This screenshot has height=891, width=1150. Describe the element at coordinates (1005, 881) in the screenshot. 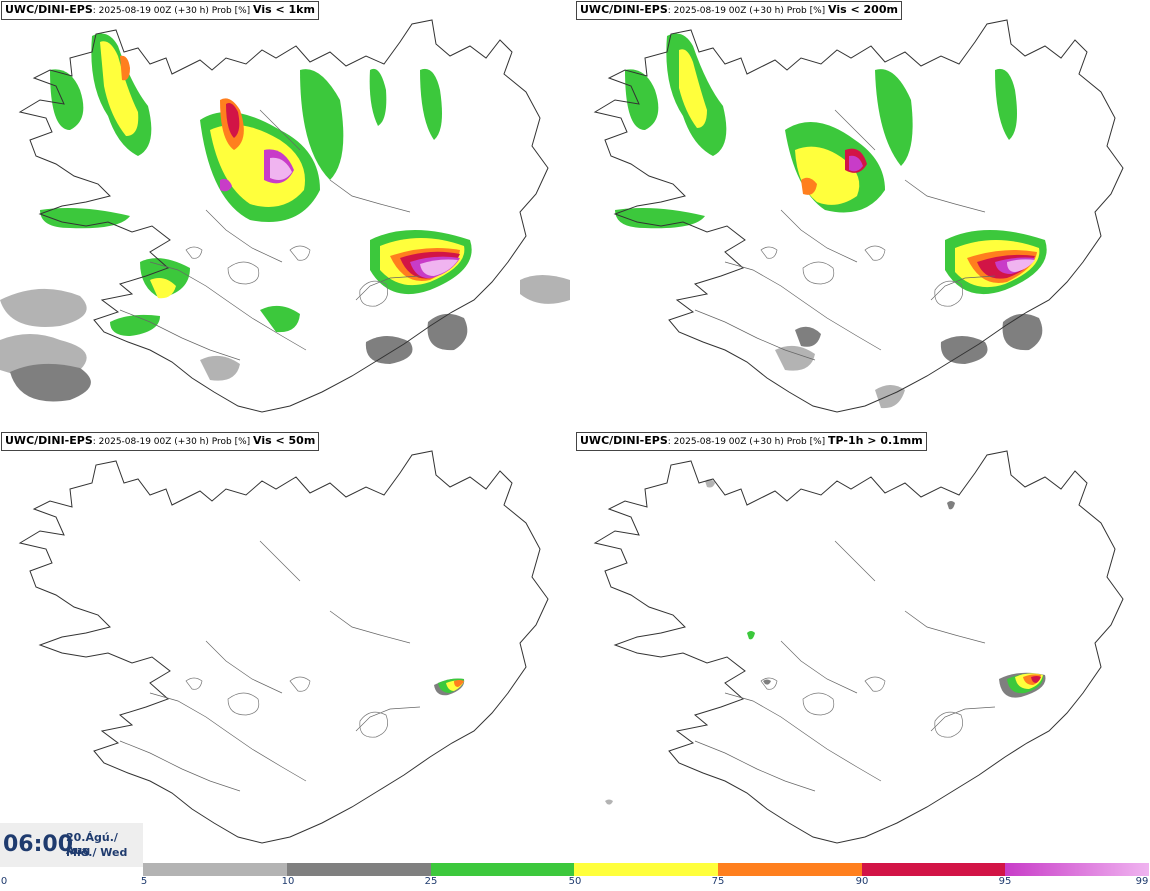

I see `colorbar-label: 95` at that location.